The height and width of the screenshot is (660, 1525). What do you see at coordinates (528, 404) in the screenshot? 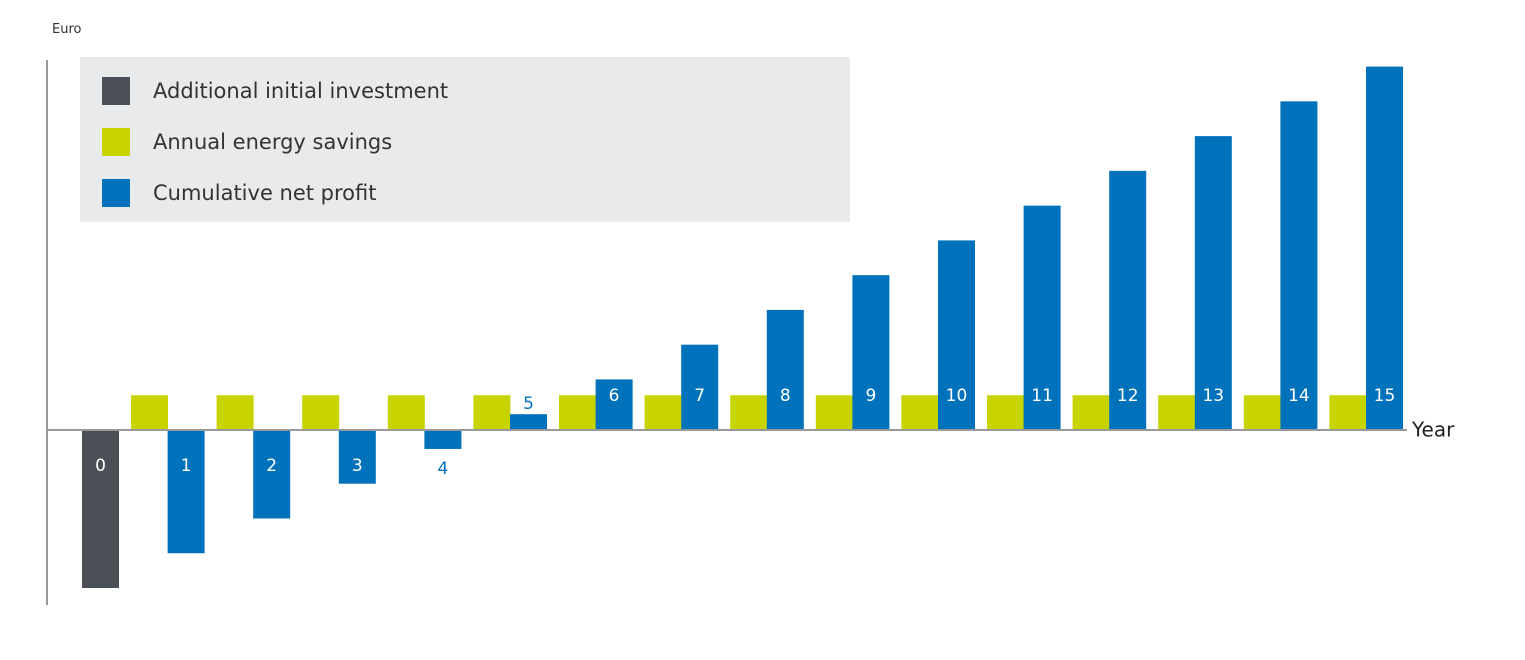
I see `year-label-5: 5` at bounding box center [528, 404].